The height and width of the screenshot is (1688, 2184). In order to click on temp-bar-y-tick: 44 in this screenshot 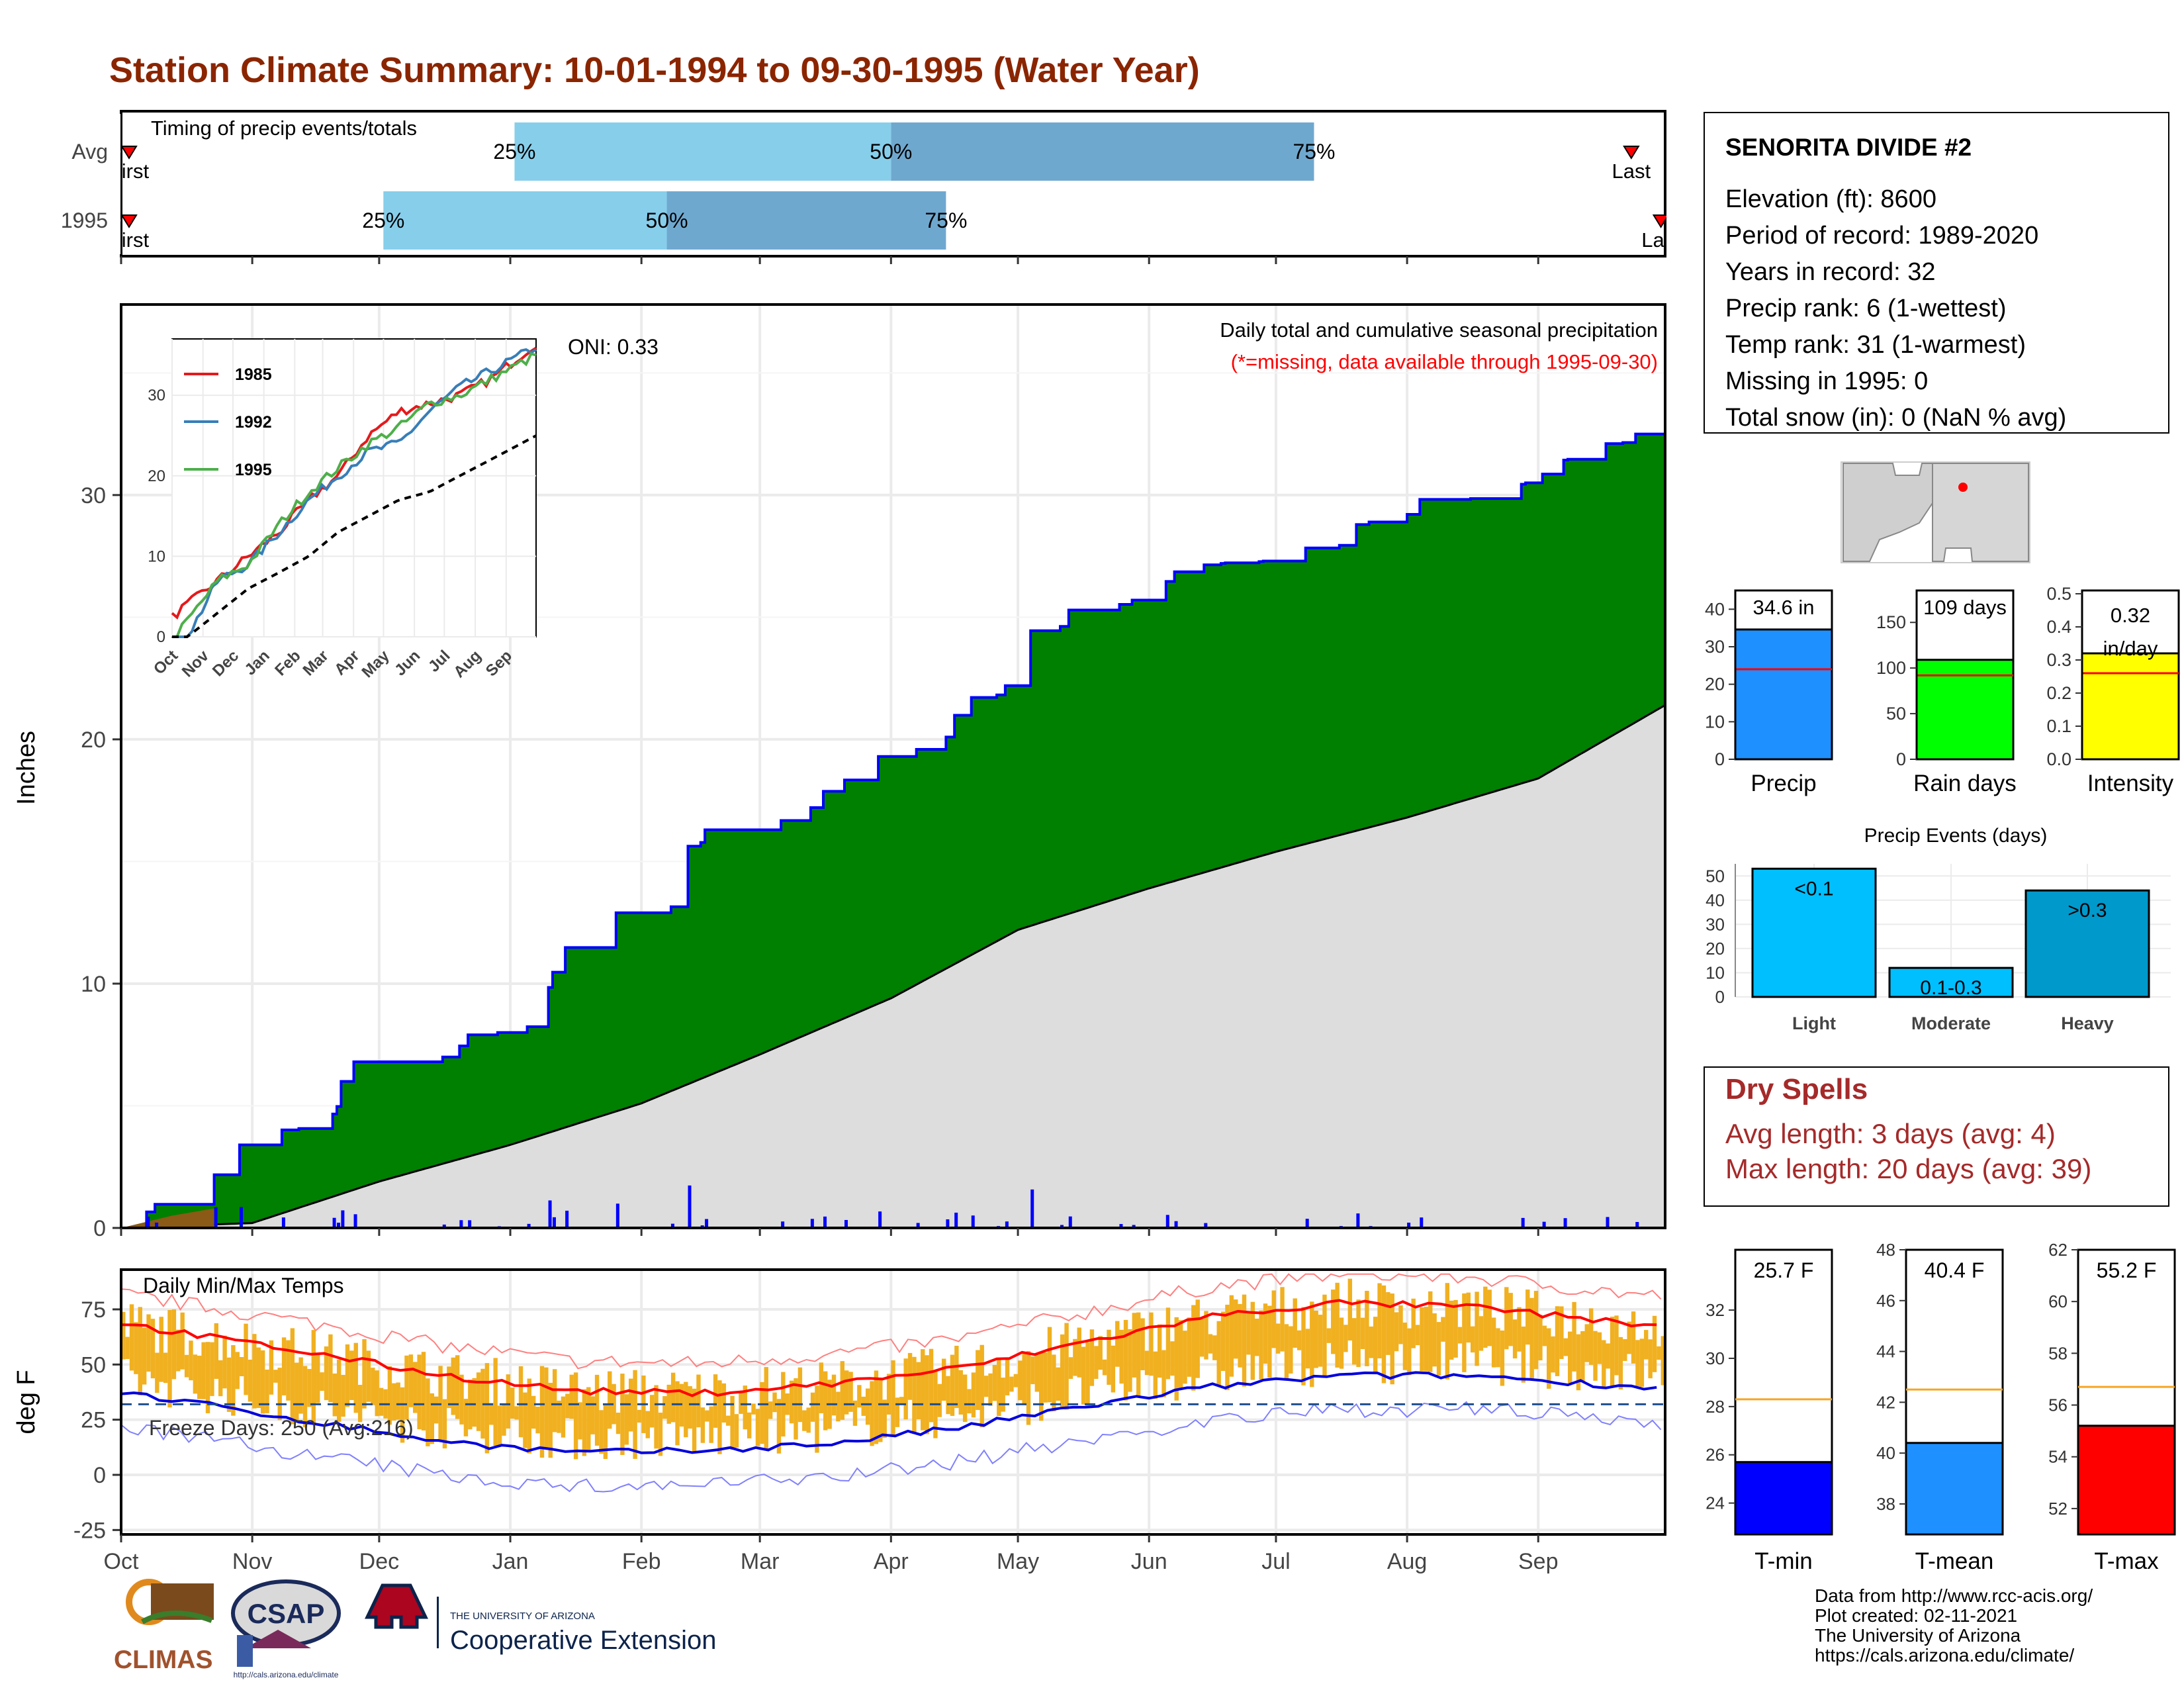, I will do `click(1885, 1352)`.